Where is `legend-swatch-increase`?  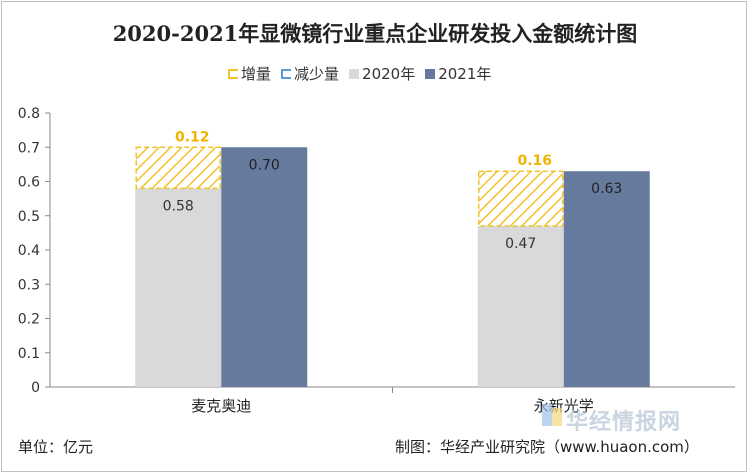 legend-swatch-increase is located at coordinates (233, 73).